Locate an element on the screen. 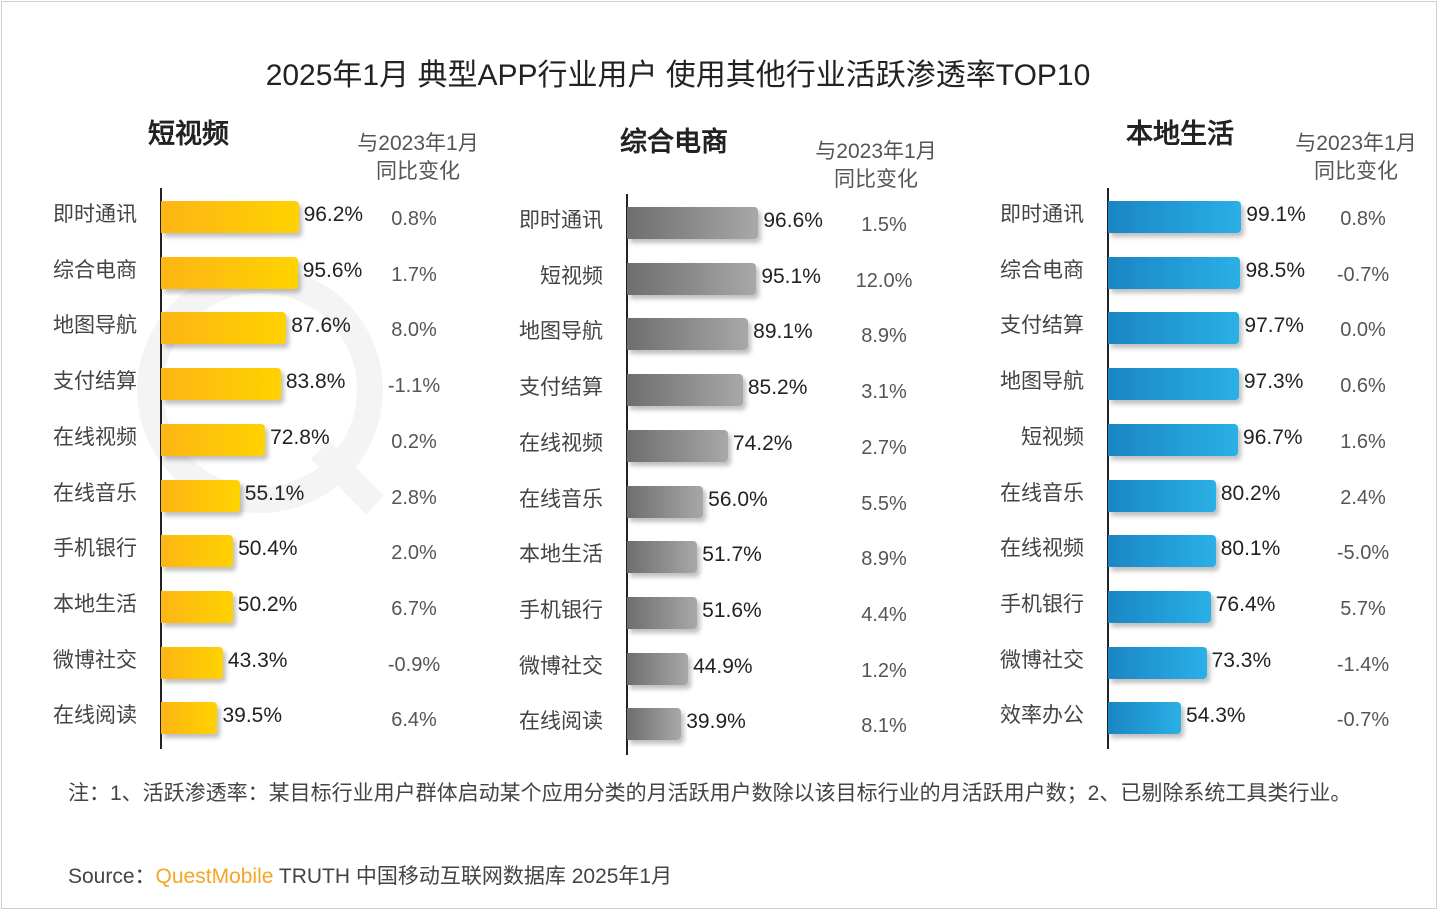 This screenshot has height=912, width=1440. change-label: 3.1% is located at coordinates (884, 392).